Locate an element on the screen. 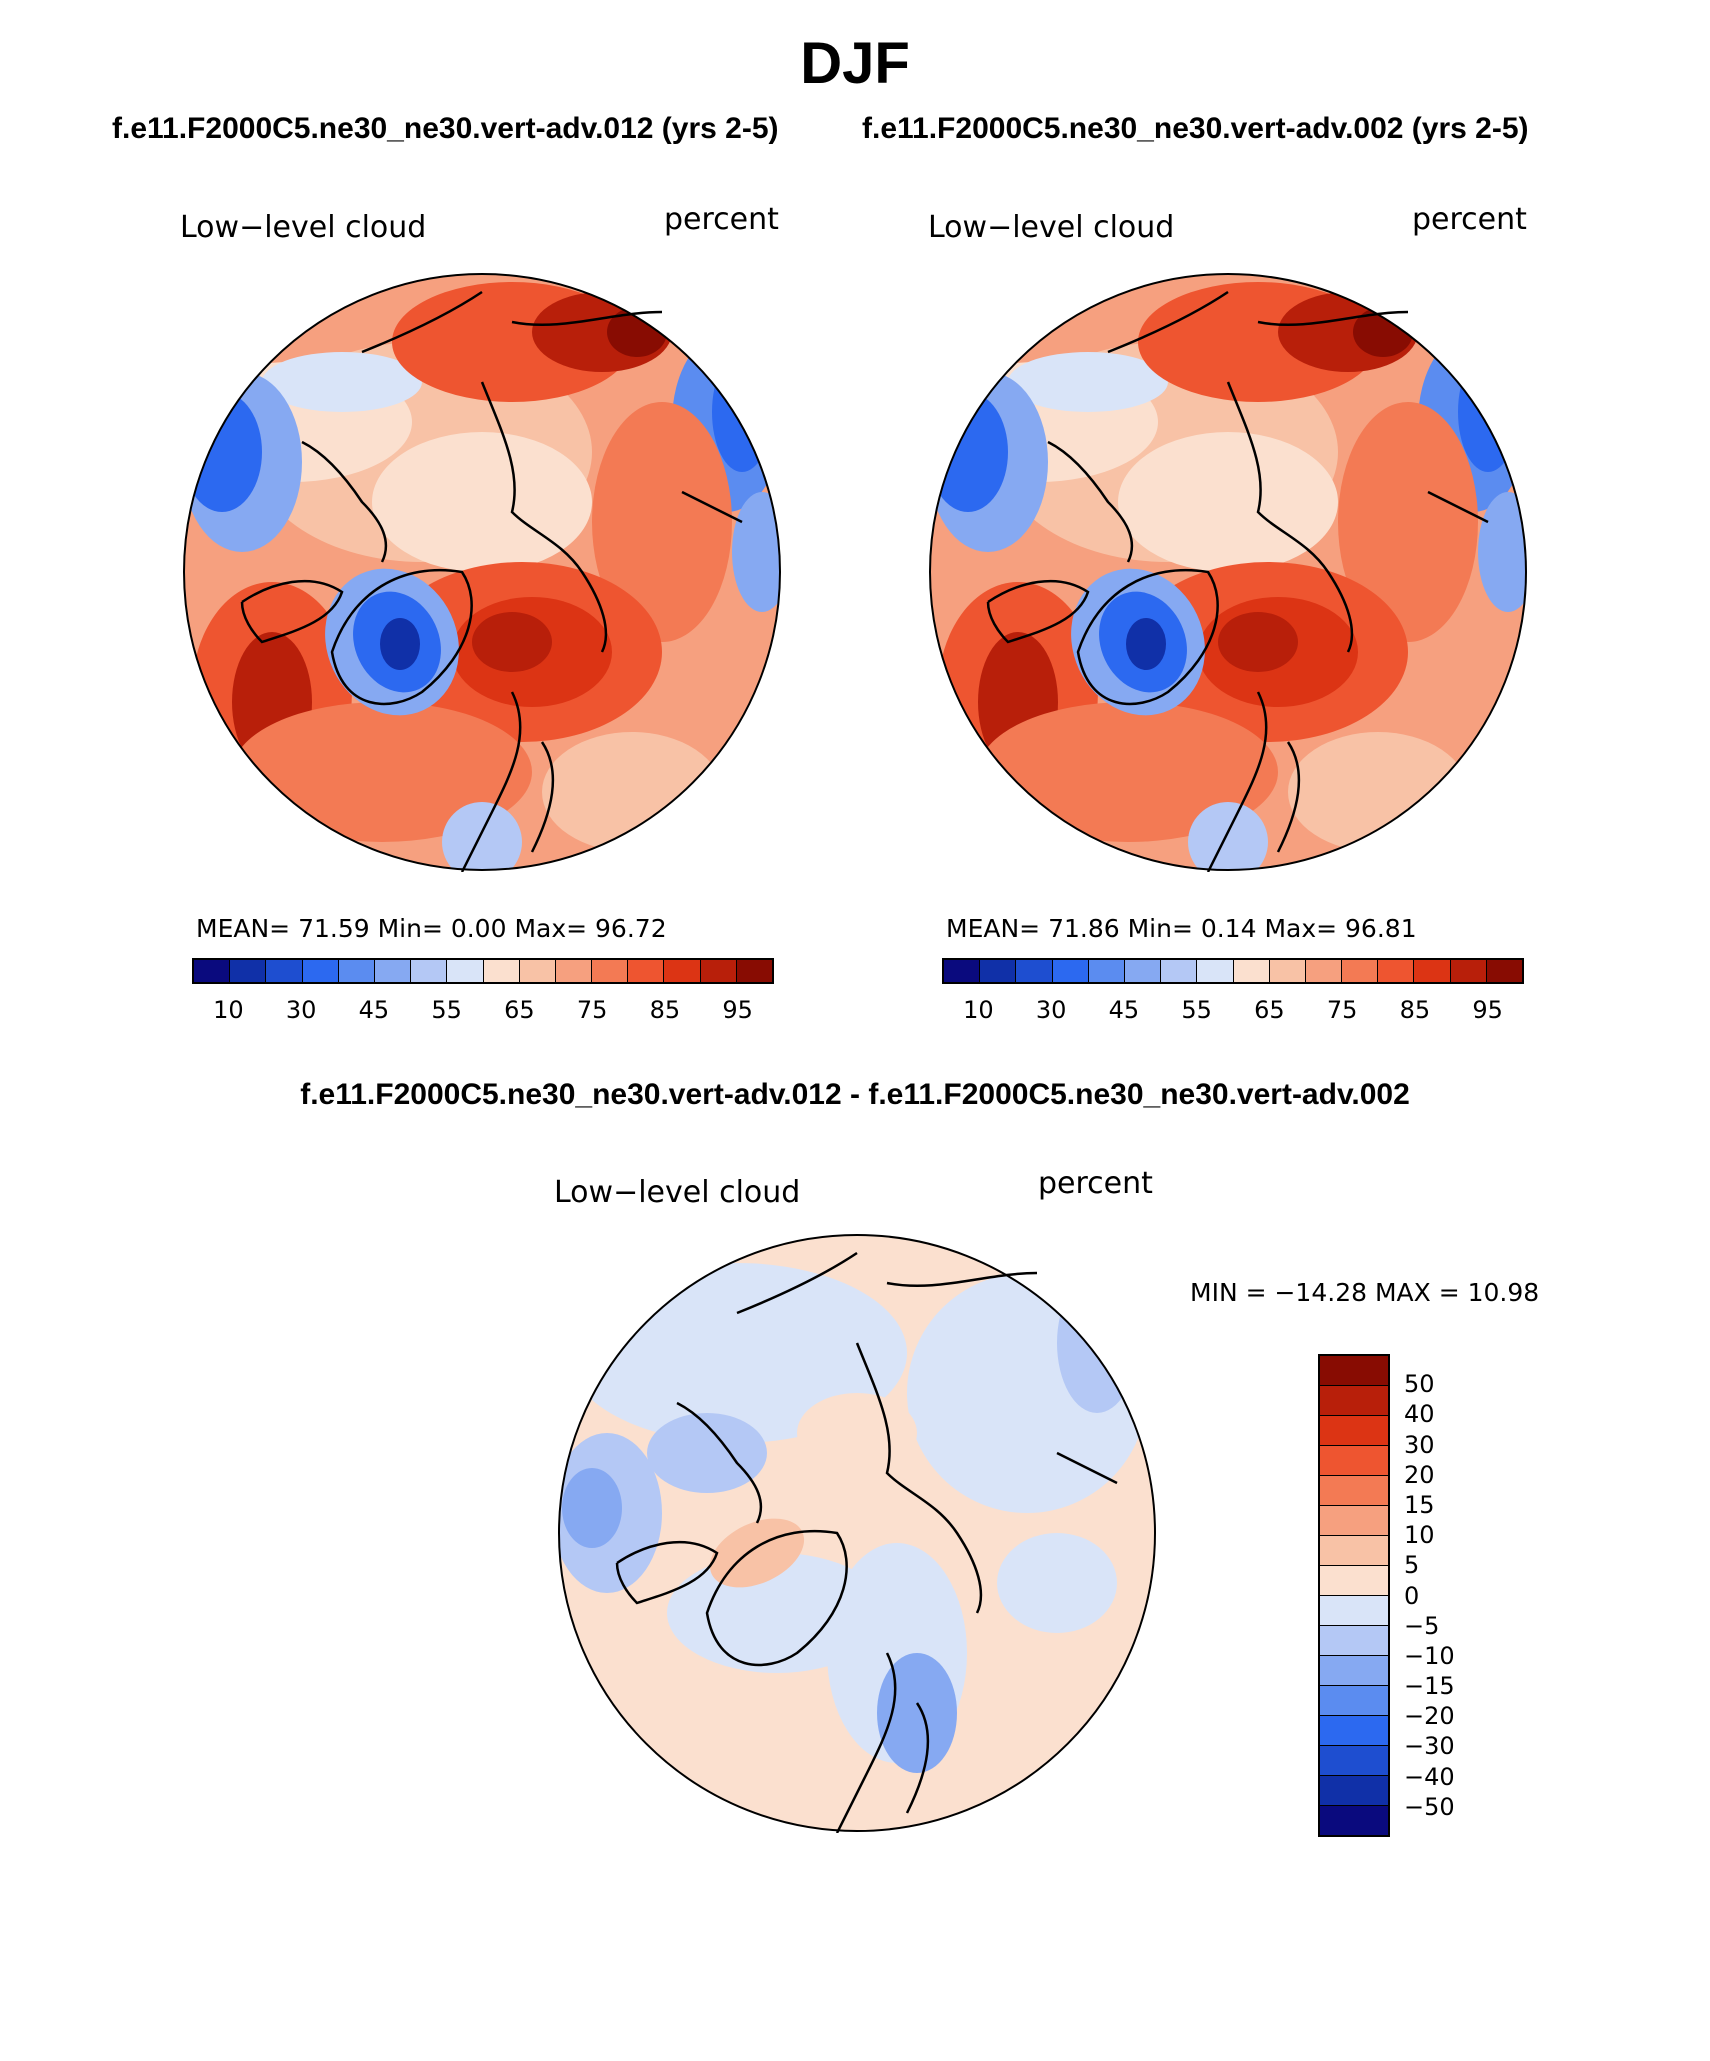 This screenshot has width=1710, height=2061. colorbar-tick-label: 85 is located at coordinates (1415, 1010).